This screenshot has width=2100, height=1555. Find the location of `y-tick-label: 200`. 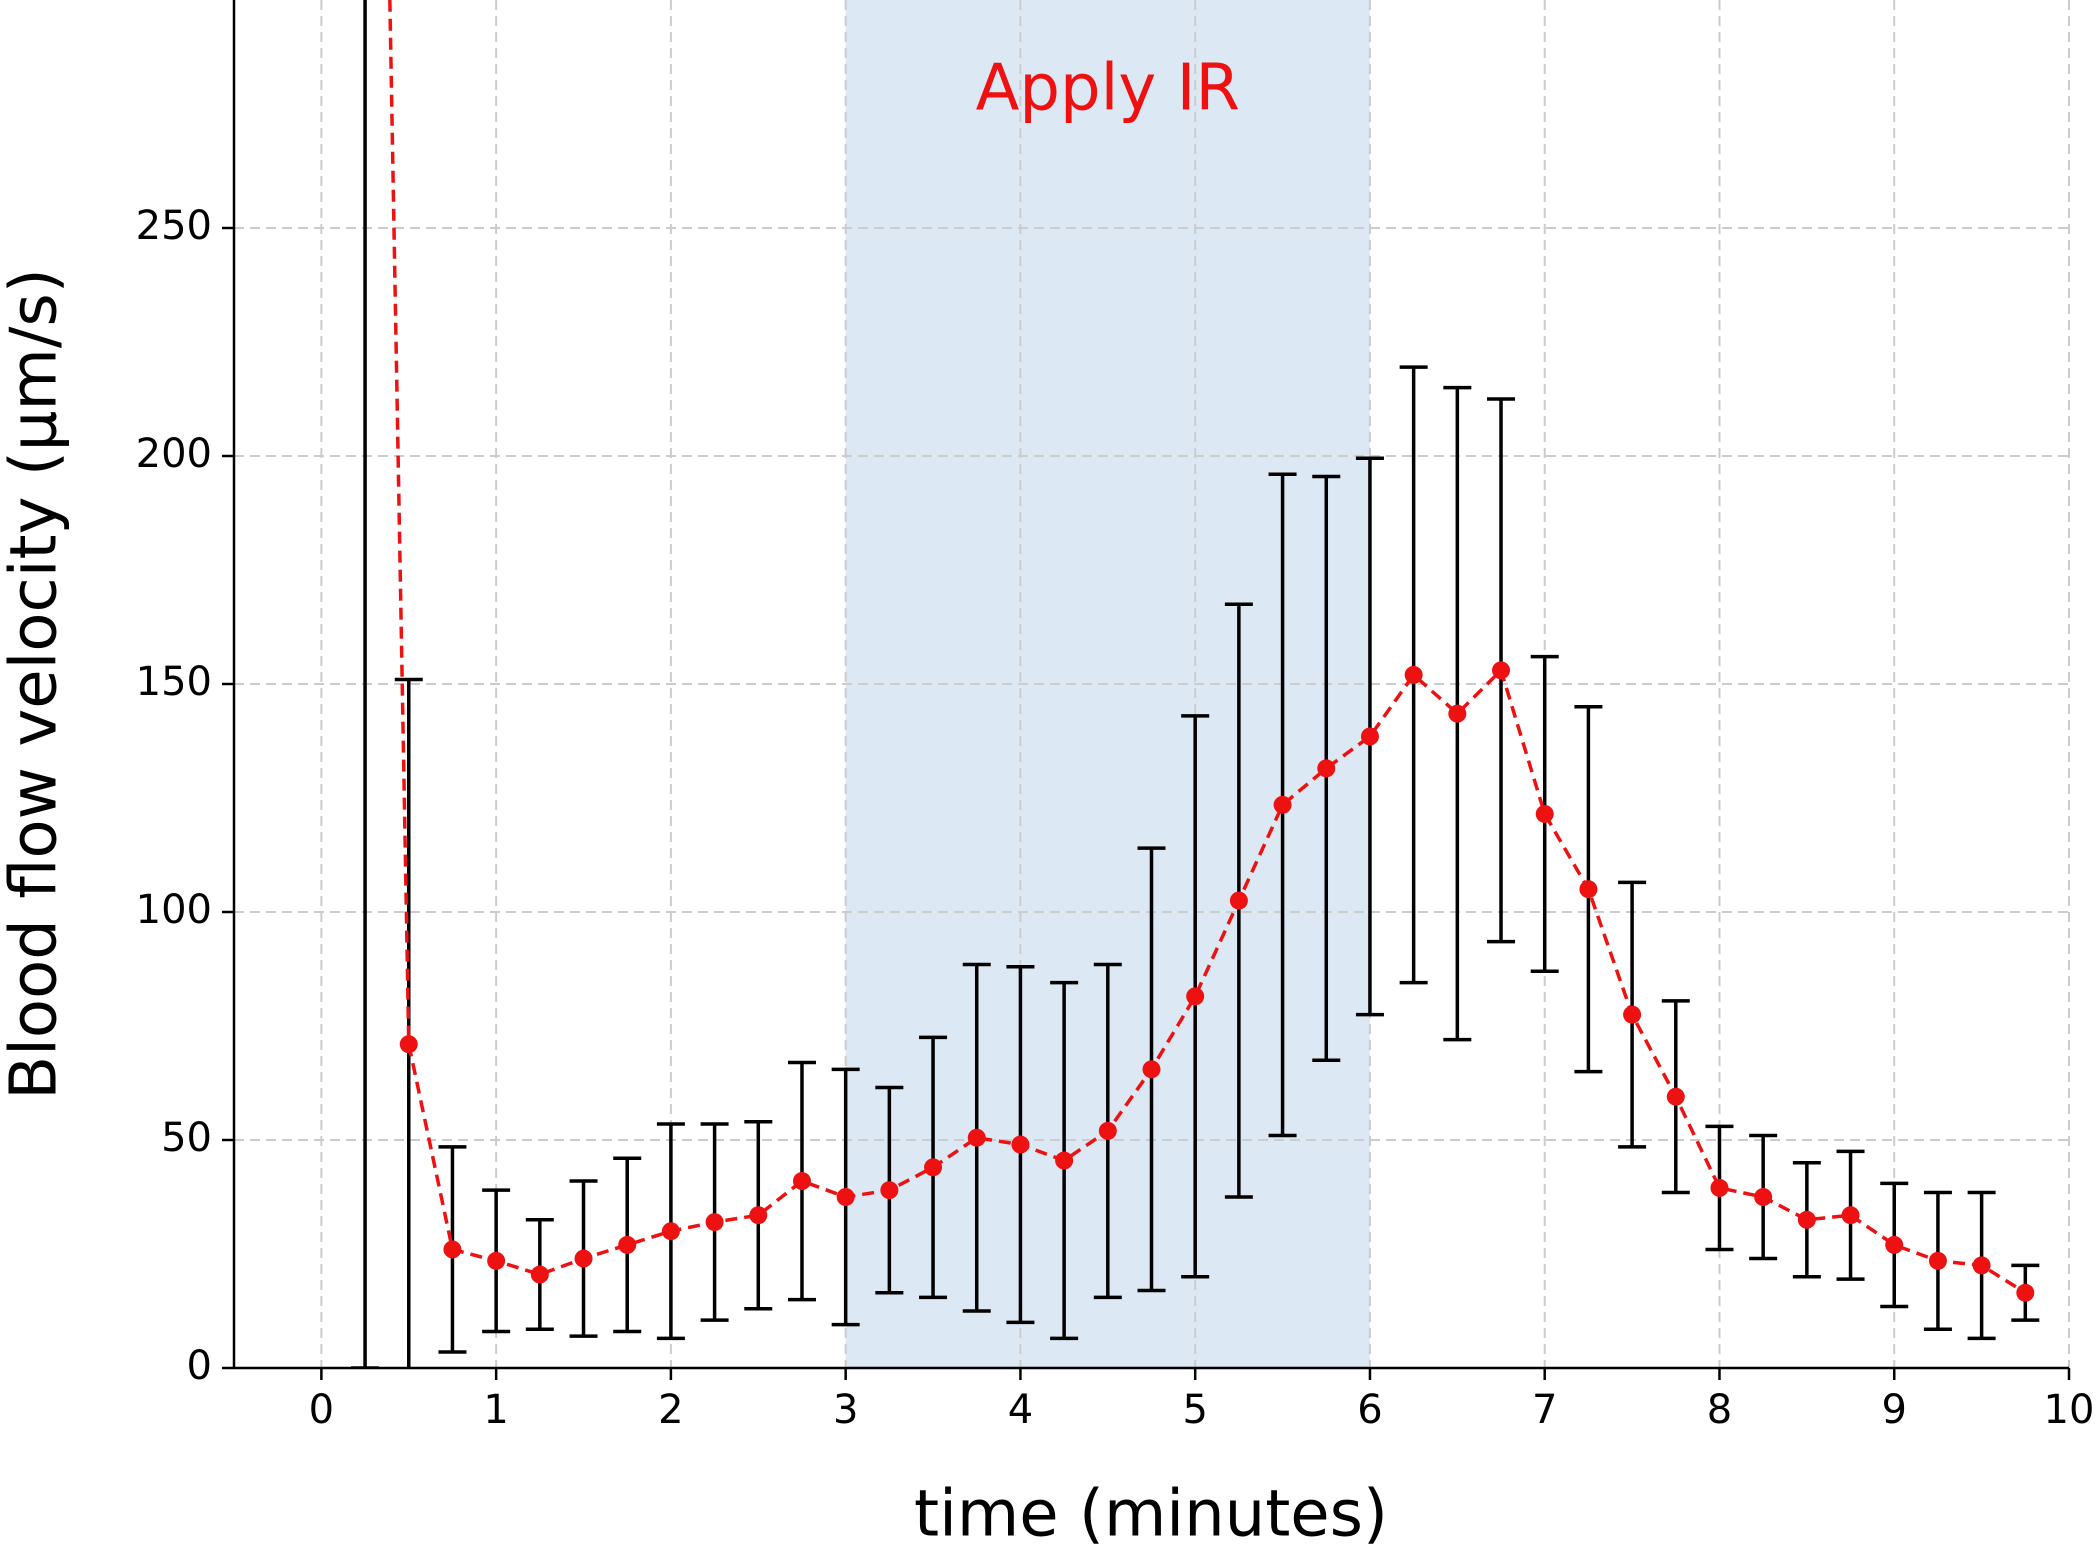

y-tick-label: 200 is located at coordinates (174, 454).